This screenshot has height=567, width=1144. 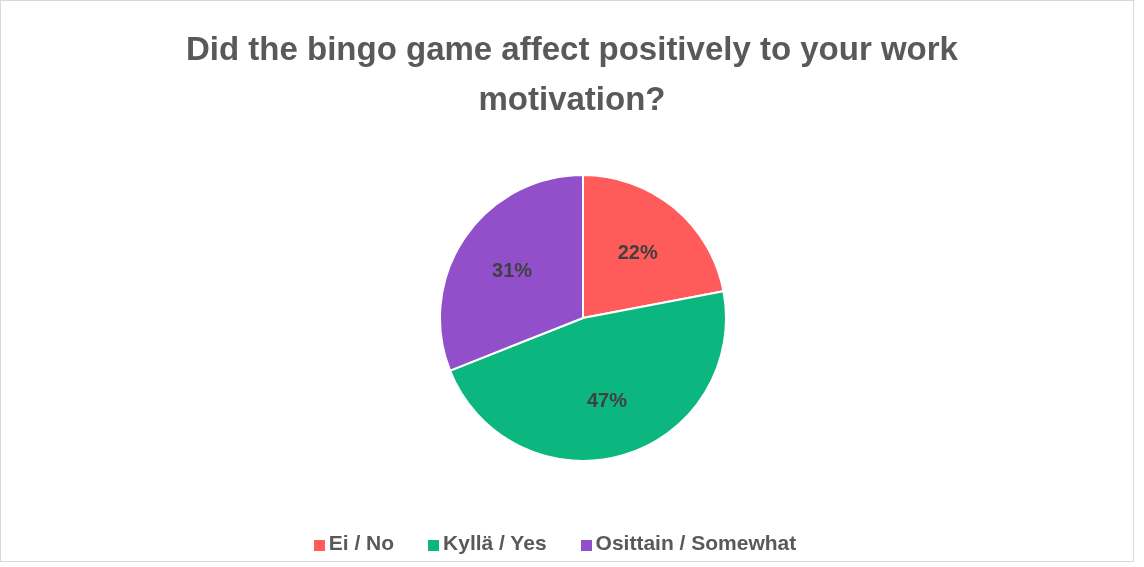 I want to click on legend-label: Ei / No, so click(x=361, y=542).